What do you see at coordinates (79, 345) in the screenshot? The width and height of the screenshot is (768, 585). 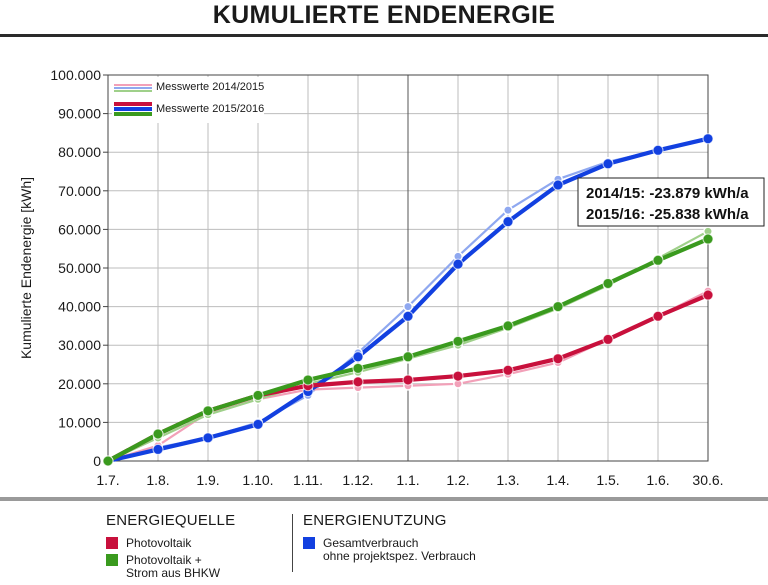 I see `y-tick-label: 30.000` at bounding box center [79, 345].